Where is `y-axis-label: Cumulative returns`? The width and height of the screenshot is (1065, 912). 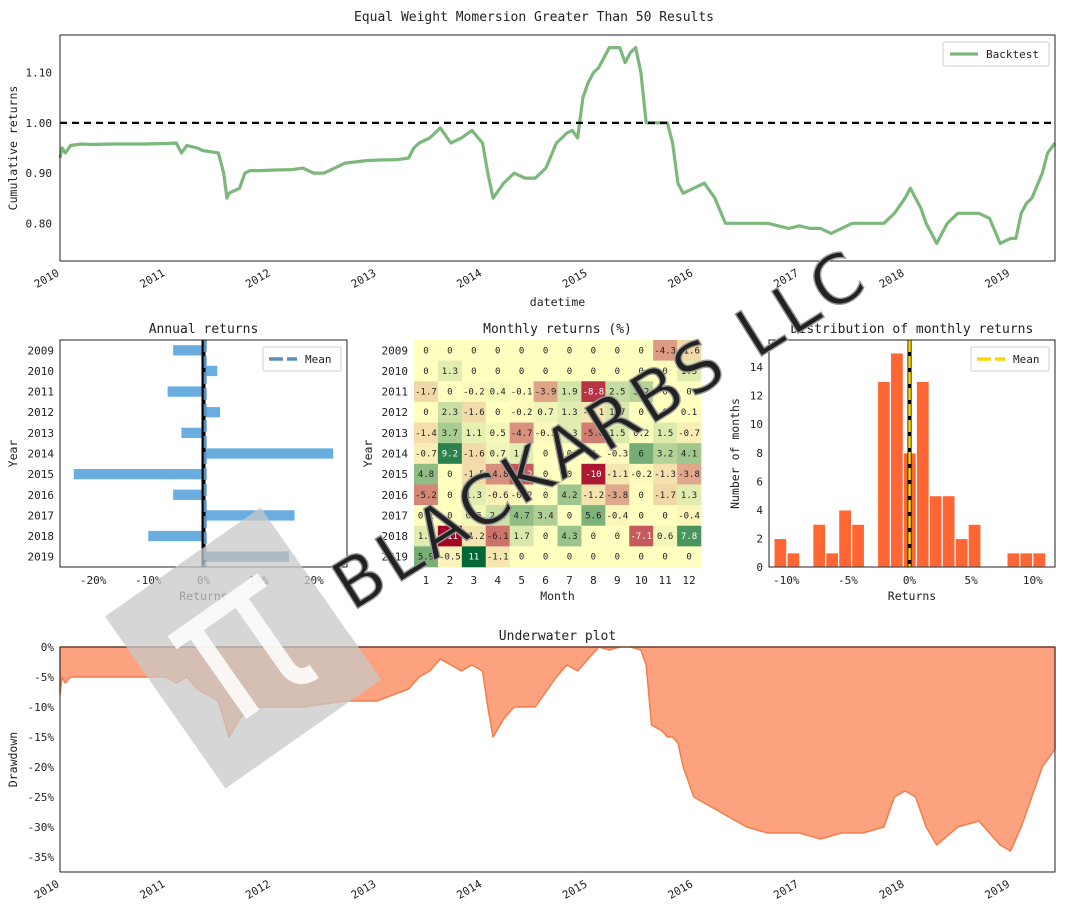 y-axis-label: Cumulative returns is located at coordinates (13, 148).